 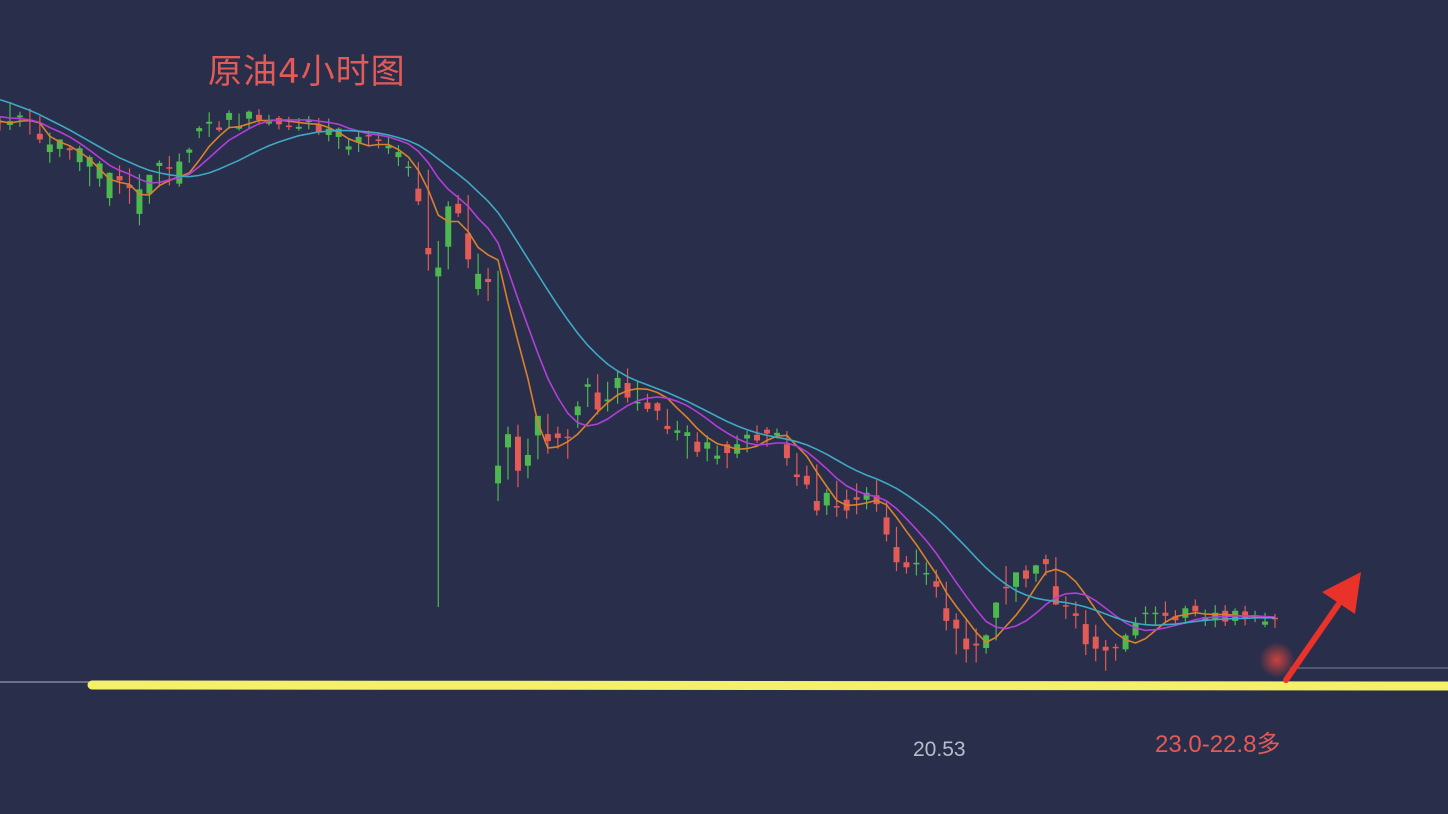 I want to click on entry-glow, so click(x=1277, y=660).